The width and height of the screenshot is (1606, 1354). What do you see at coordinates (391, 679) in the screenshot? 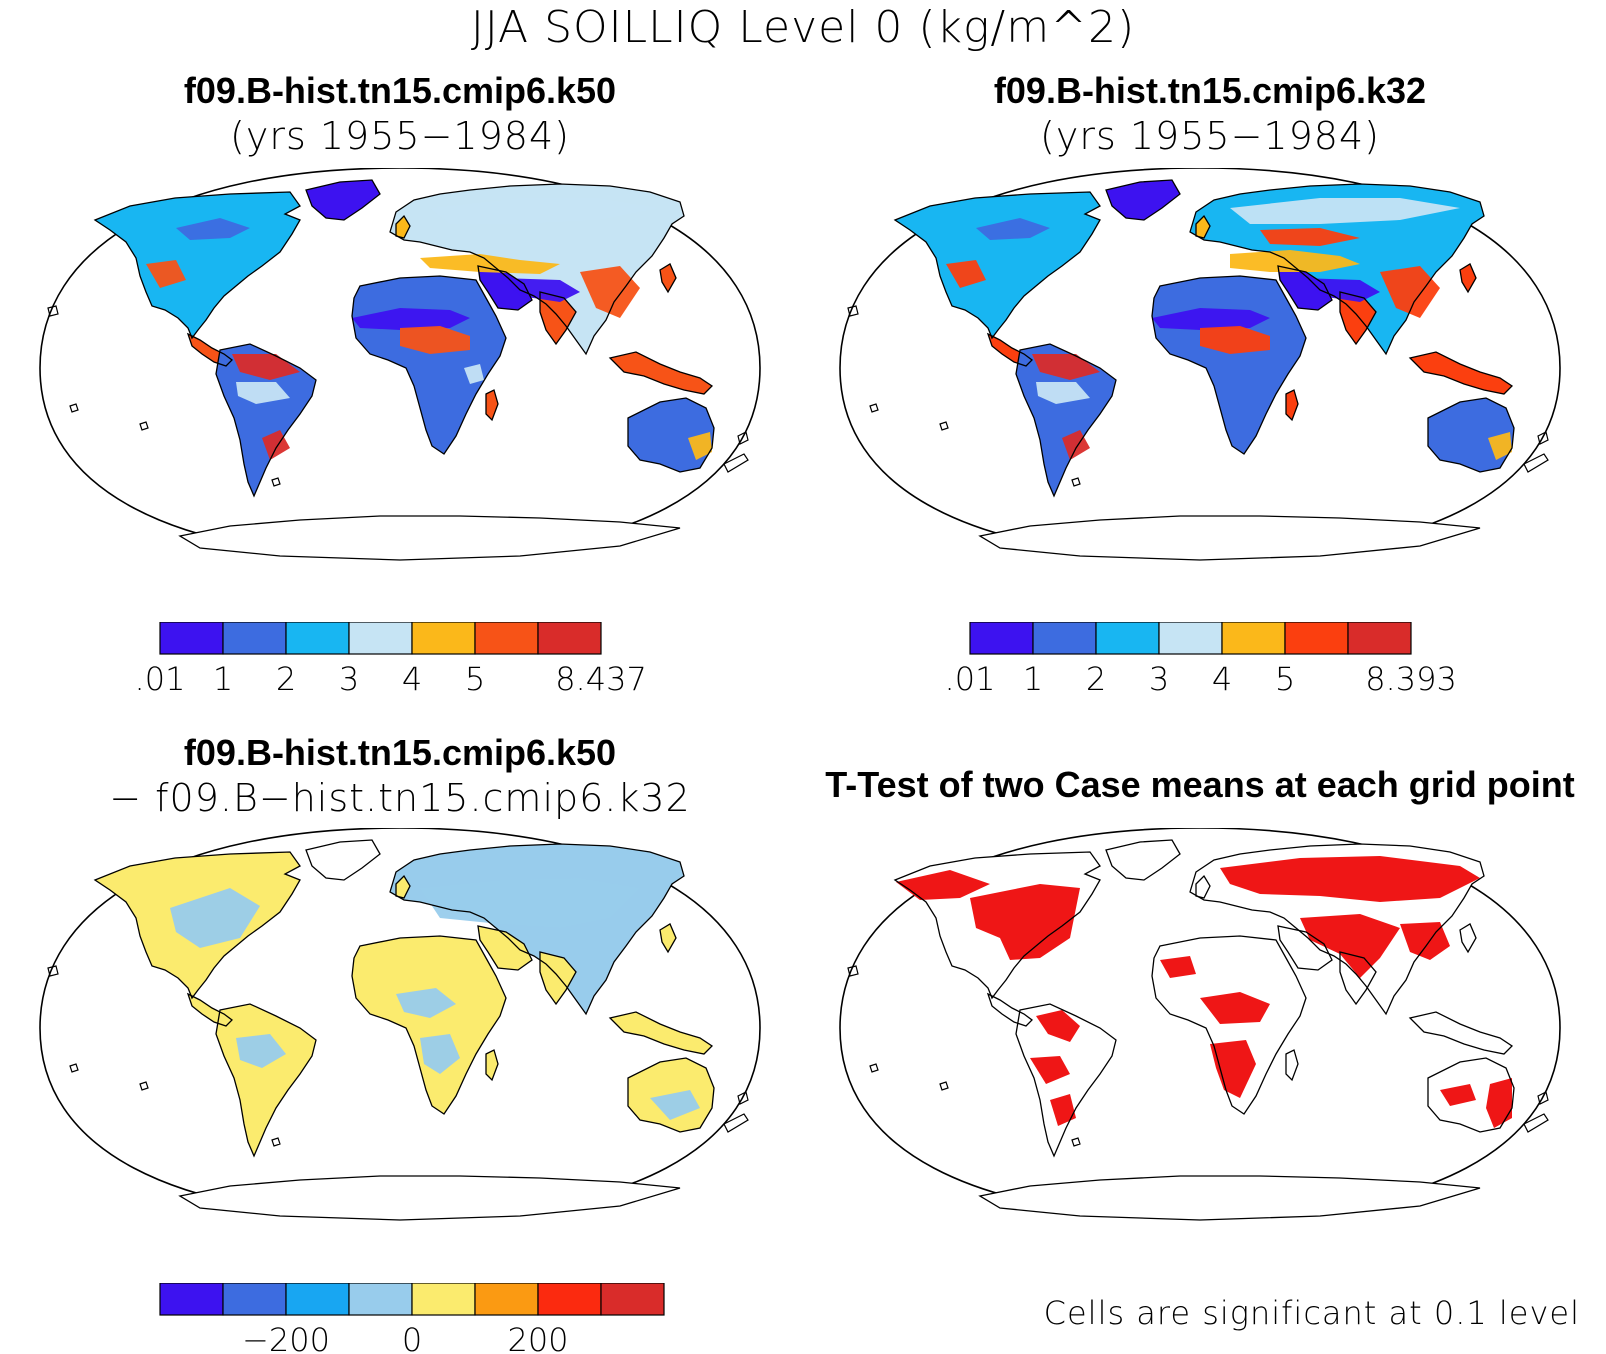
I see `colorbar-labels: .01 1 2 3 4 5 8.437` at bounding box center [391, 679].